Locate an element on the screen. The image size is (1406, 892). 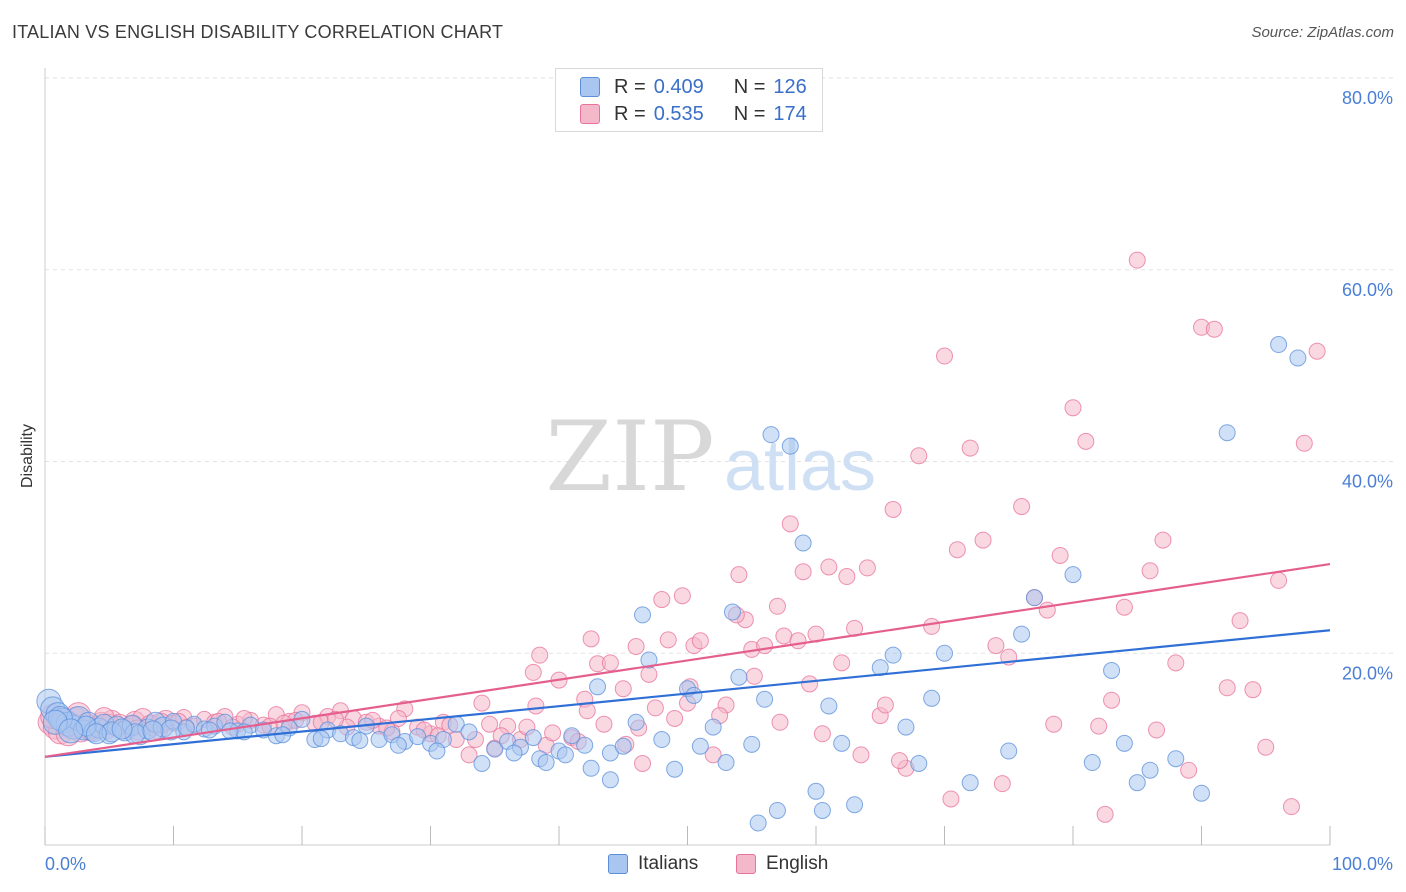
watermark-zip: ZIP is located at coordinates (629, 457).